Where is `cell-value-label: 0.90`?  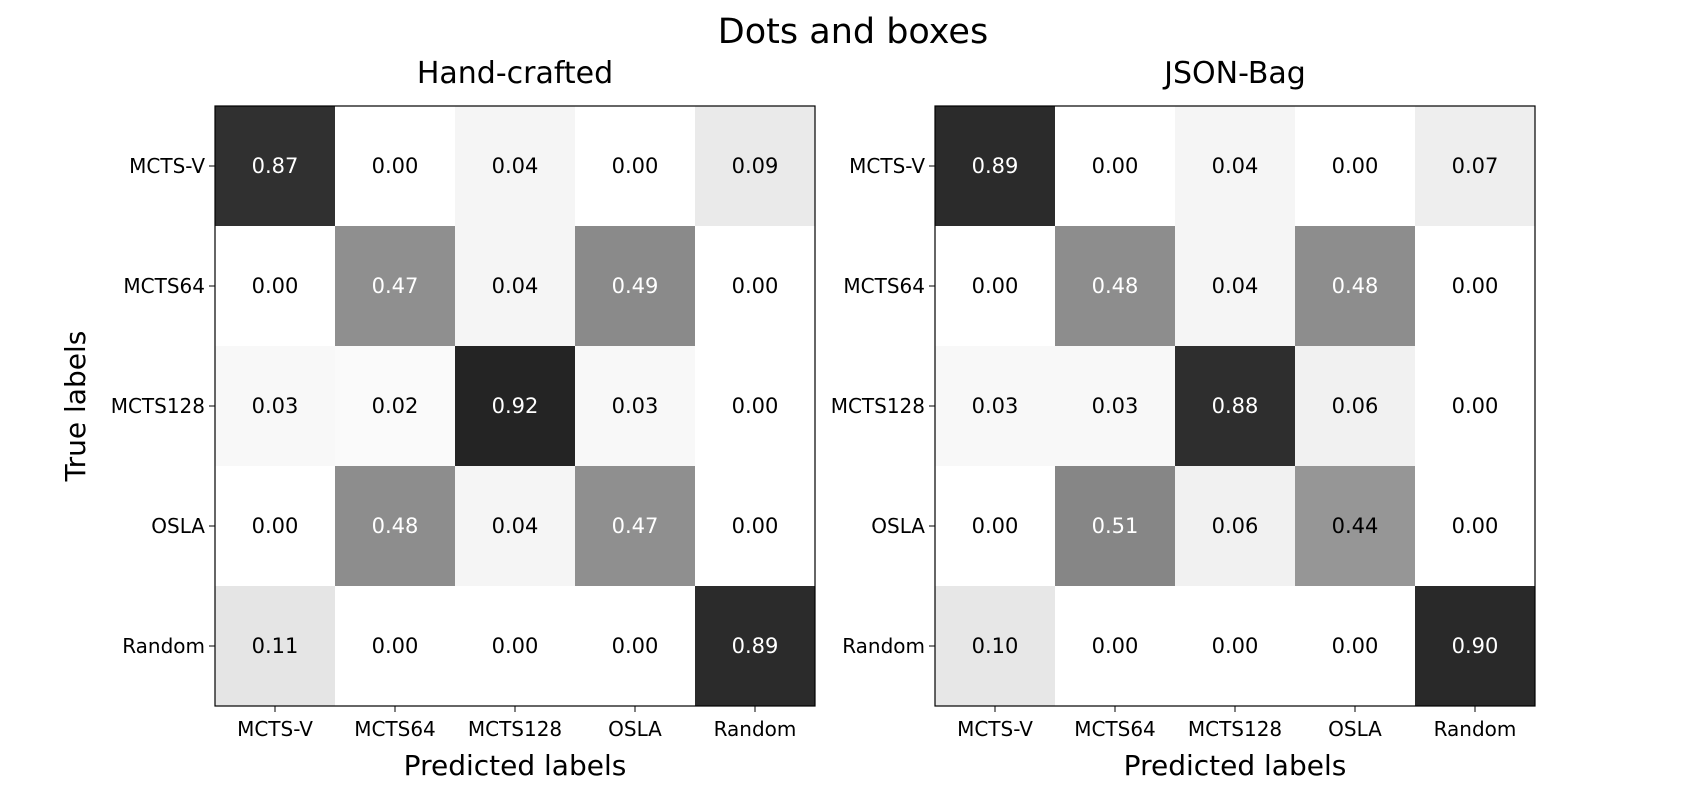 cell-value-label: 0.90 is located at coordinates (1475, 646).